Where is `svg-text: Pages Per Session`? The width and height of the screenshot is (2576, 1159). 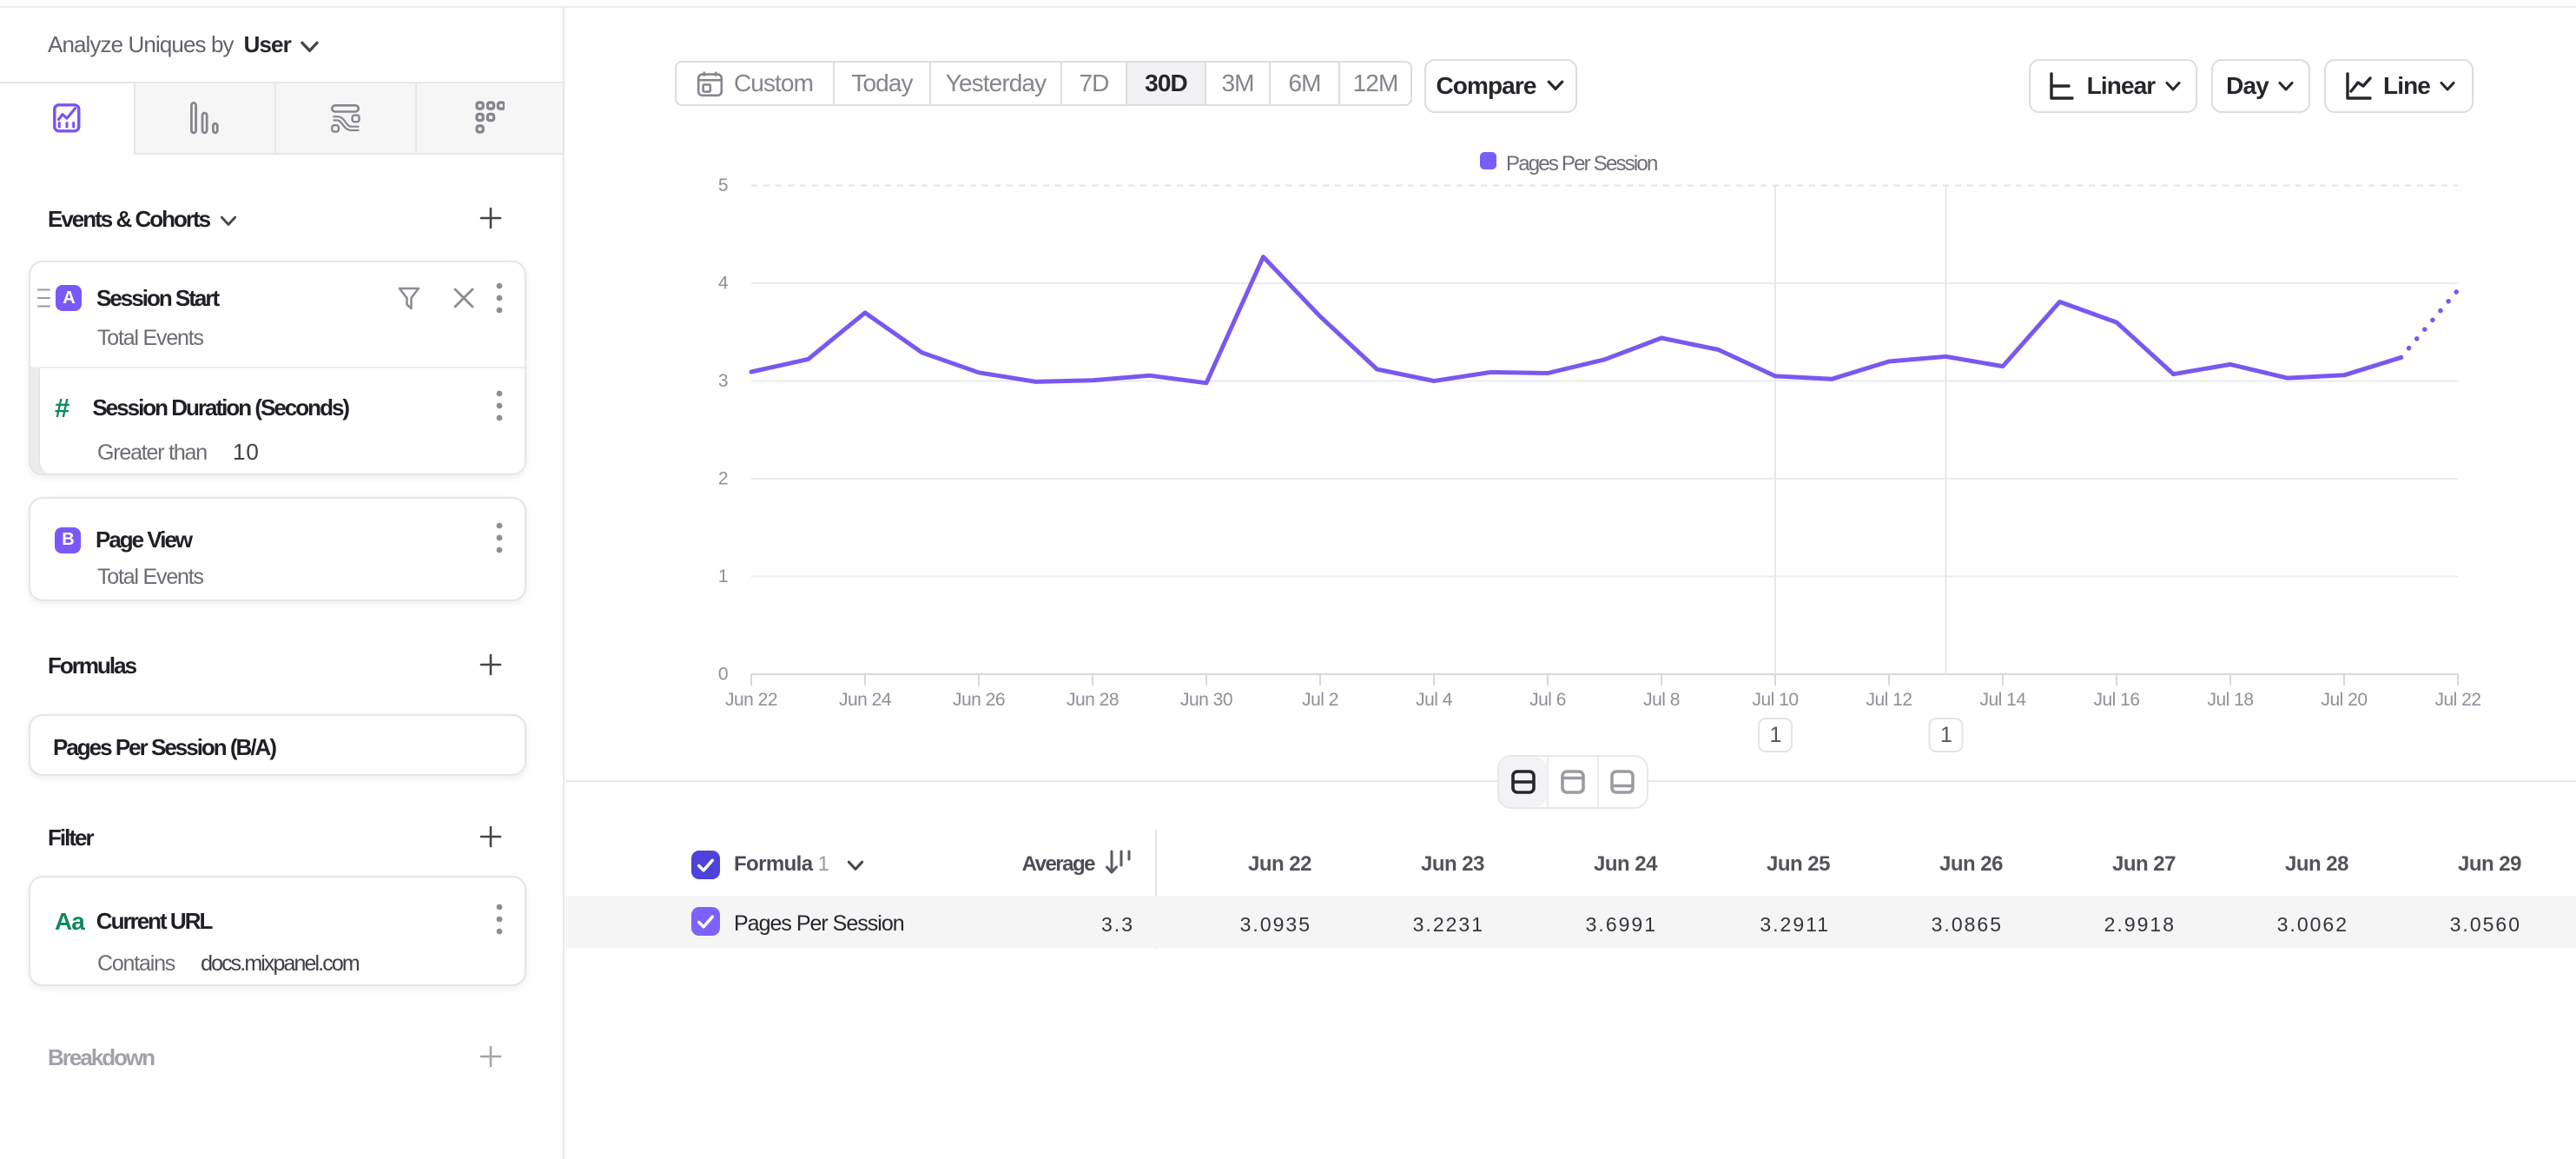 svg-text: Pages Per Session is located at coordinates (1581, 164).